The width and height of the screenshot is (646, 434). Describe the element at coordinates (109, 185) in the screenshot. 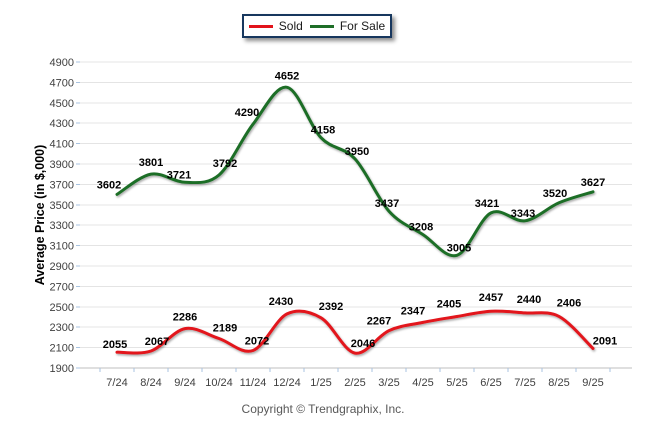

I see `svg-text: 3602` at that location.